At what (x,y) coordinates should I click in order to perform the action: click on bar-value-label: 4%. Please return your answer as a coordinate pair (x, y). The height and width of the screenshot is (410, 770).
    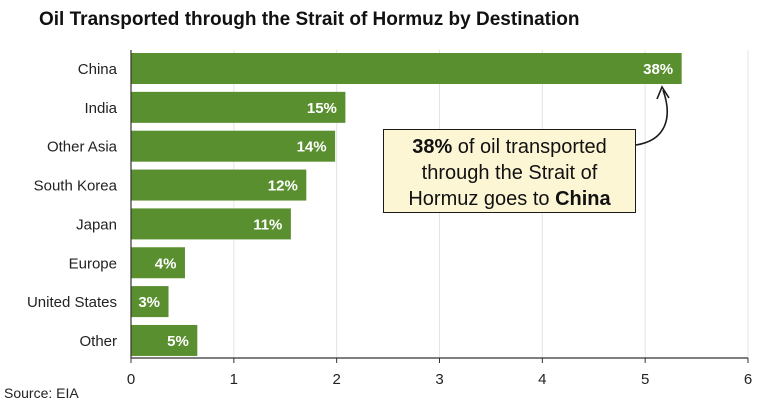
    Looking at the image, I should click on (166, 263).